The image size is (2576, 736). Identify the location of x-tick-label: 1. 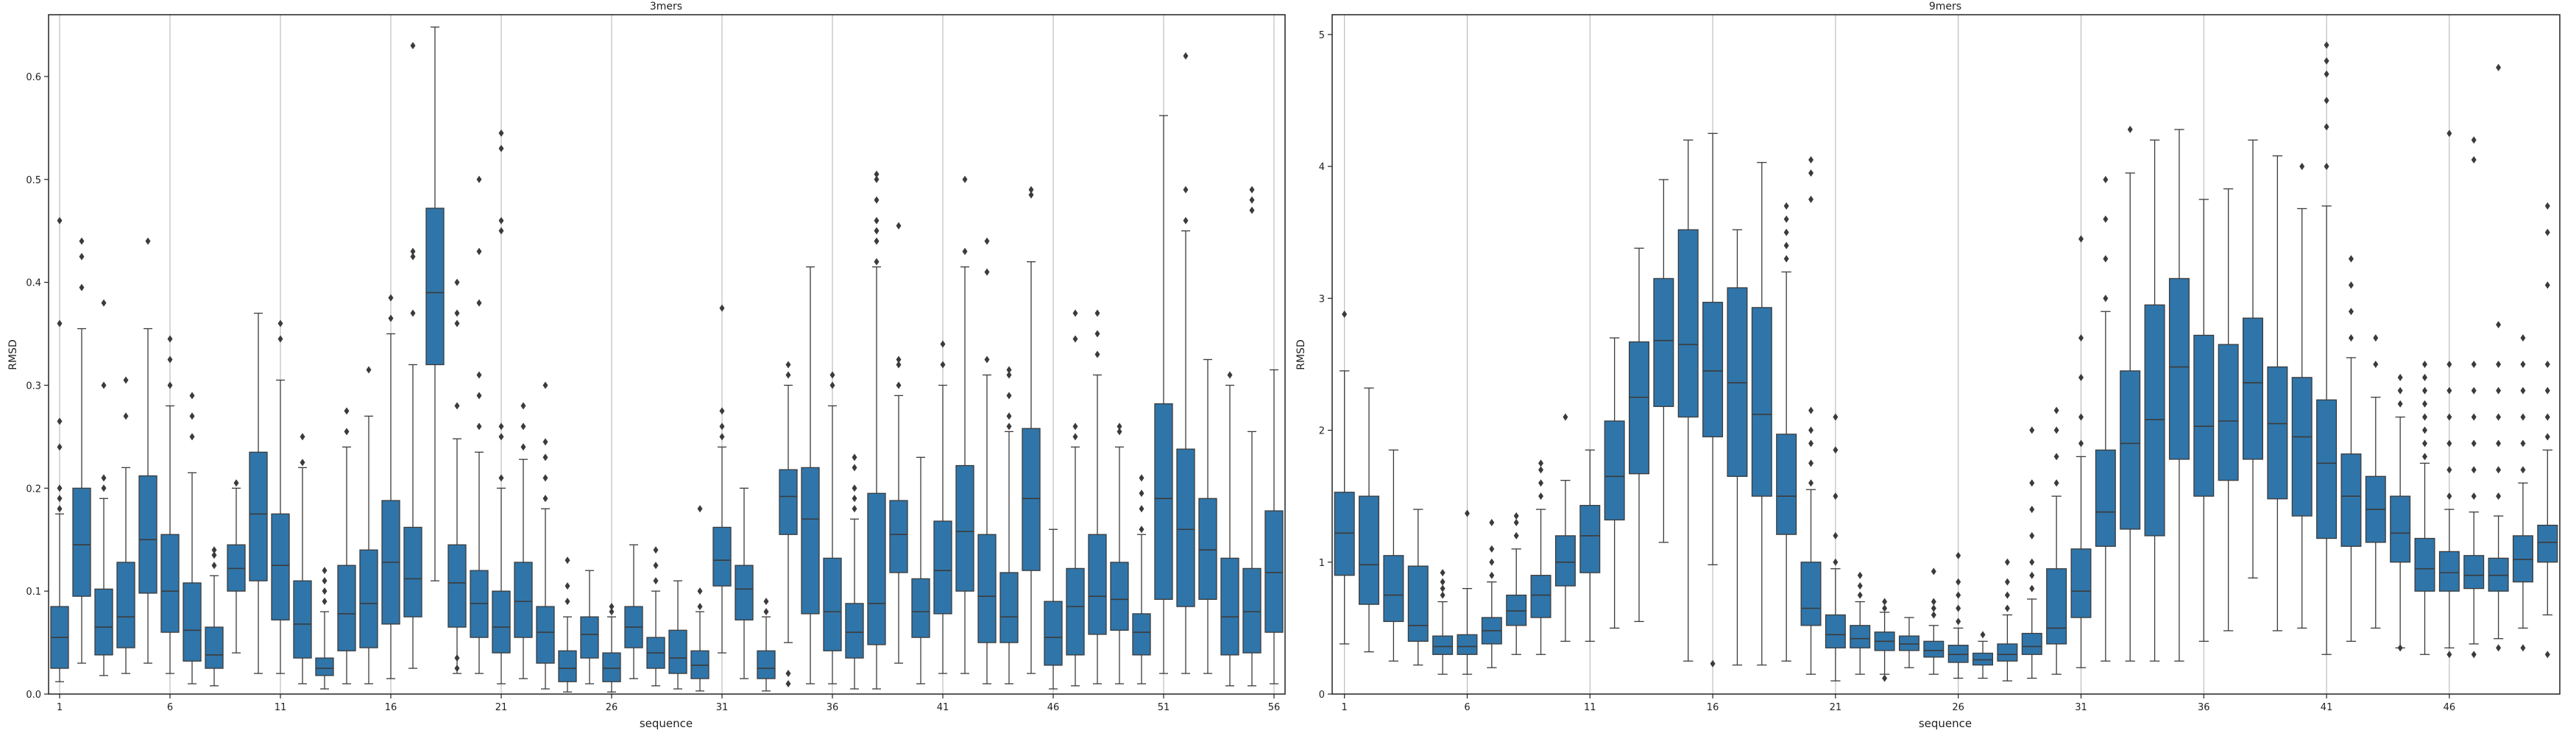
(60, 707).